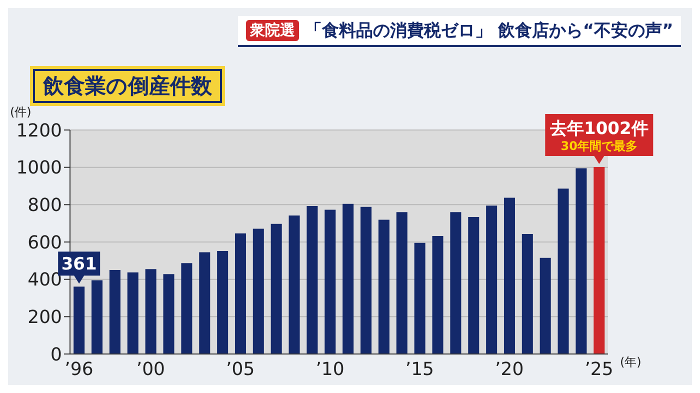  Describe the element at coordinates (598, 128) in the screenshot. I see `data-label: 去年1002件` at that location.